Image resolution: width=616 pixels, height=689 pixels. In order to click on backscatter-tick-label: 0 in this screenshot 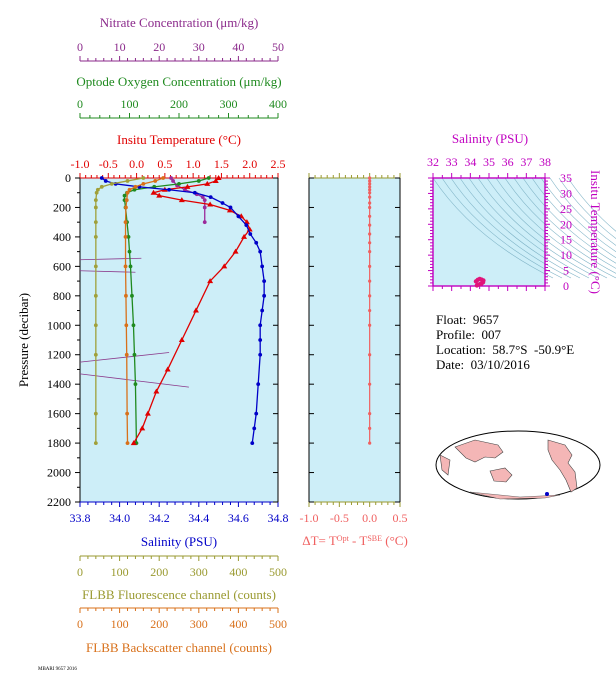, I will do `click(80, 624)`.